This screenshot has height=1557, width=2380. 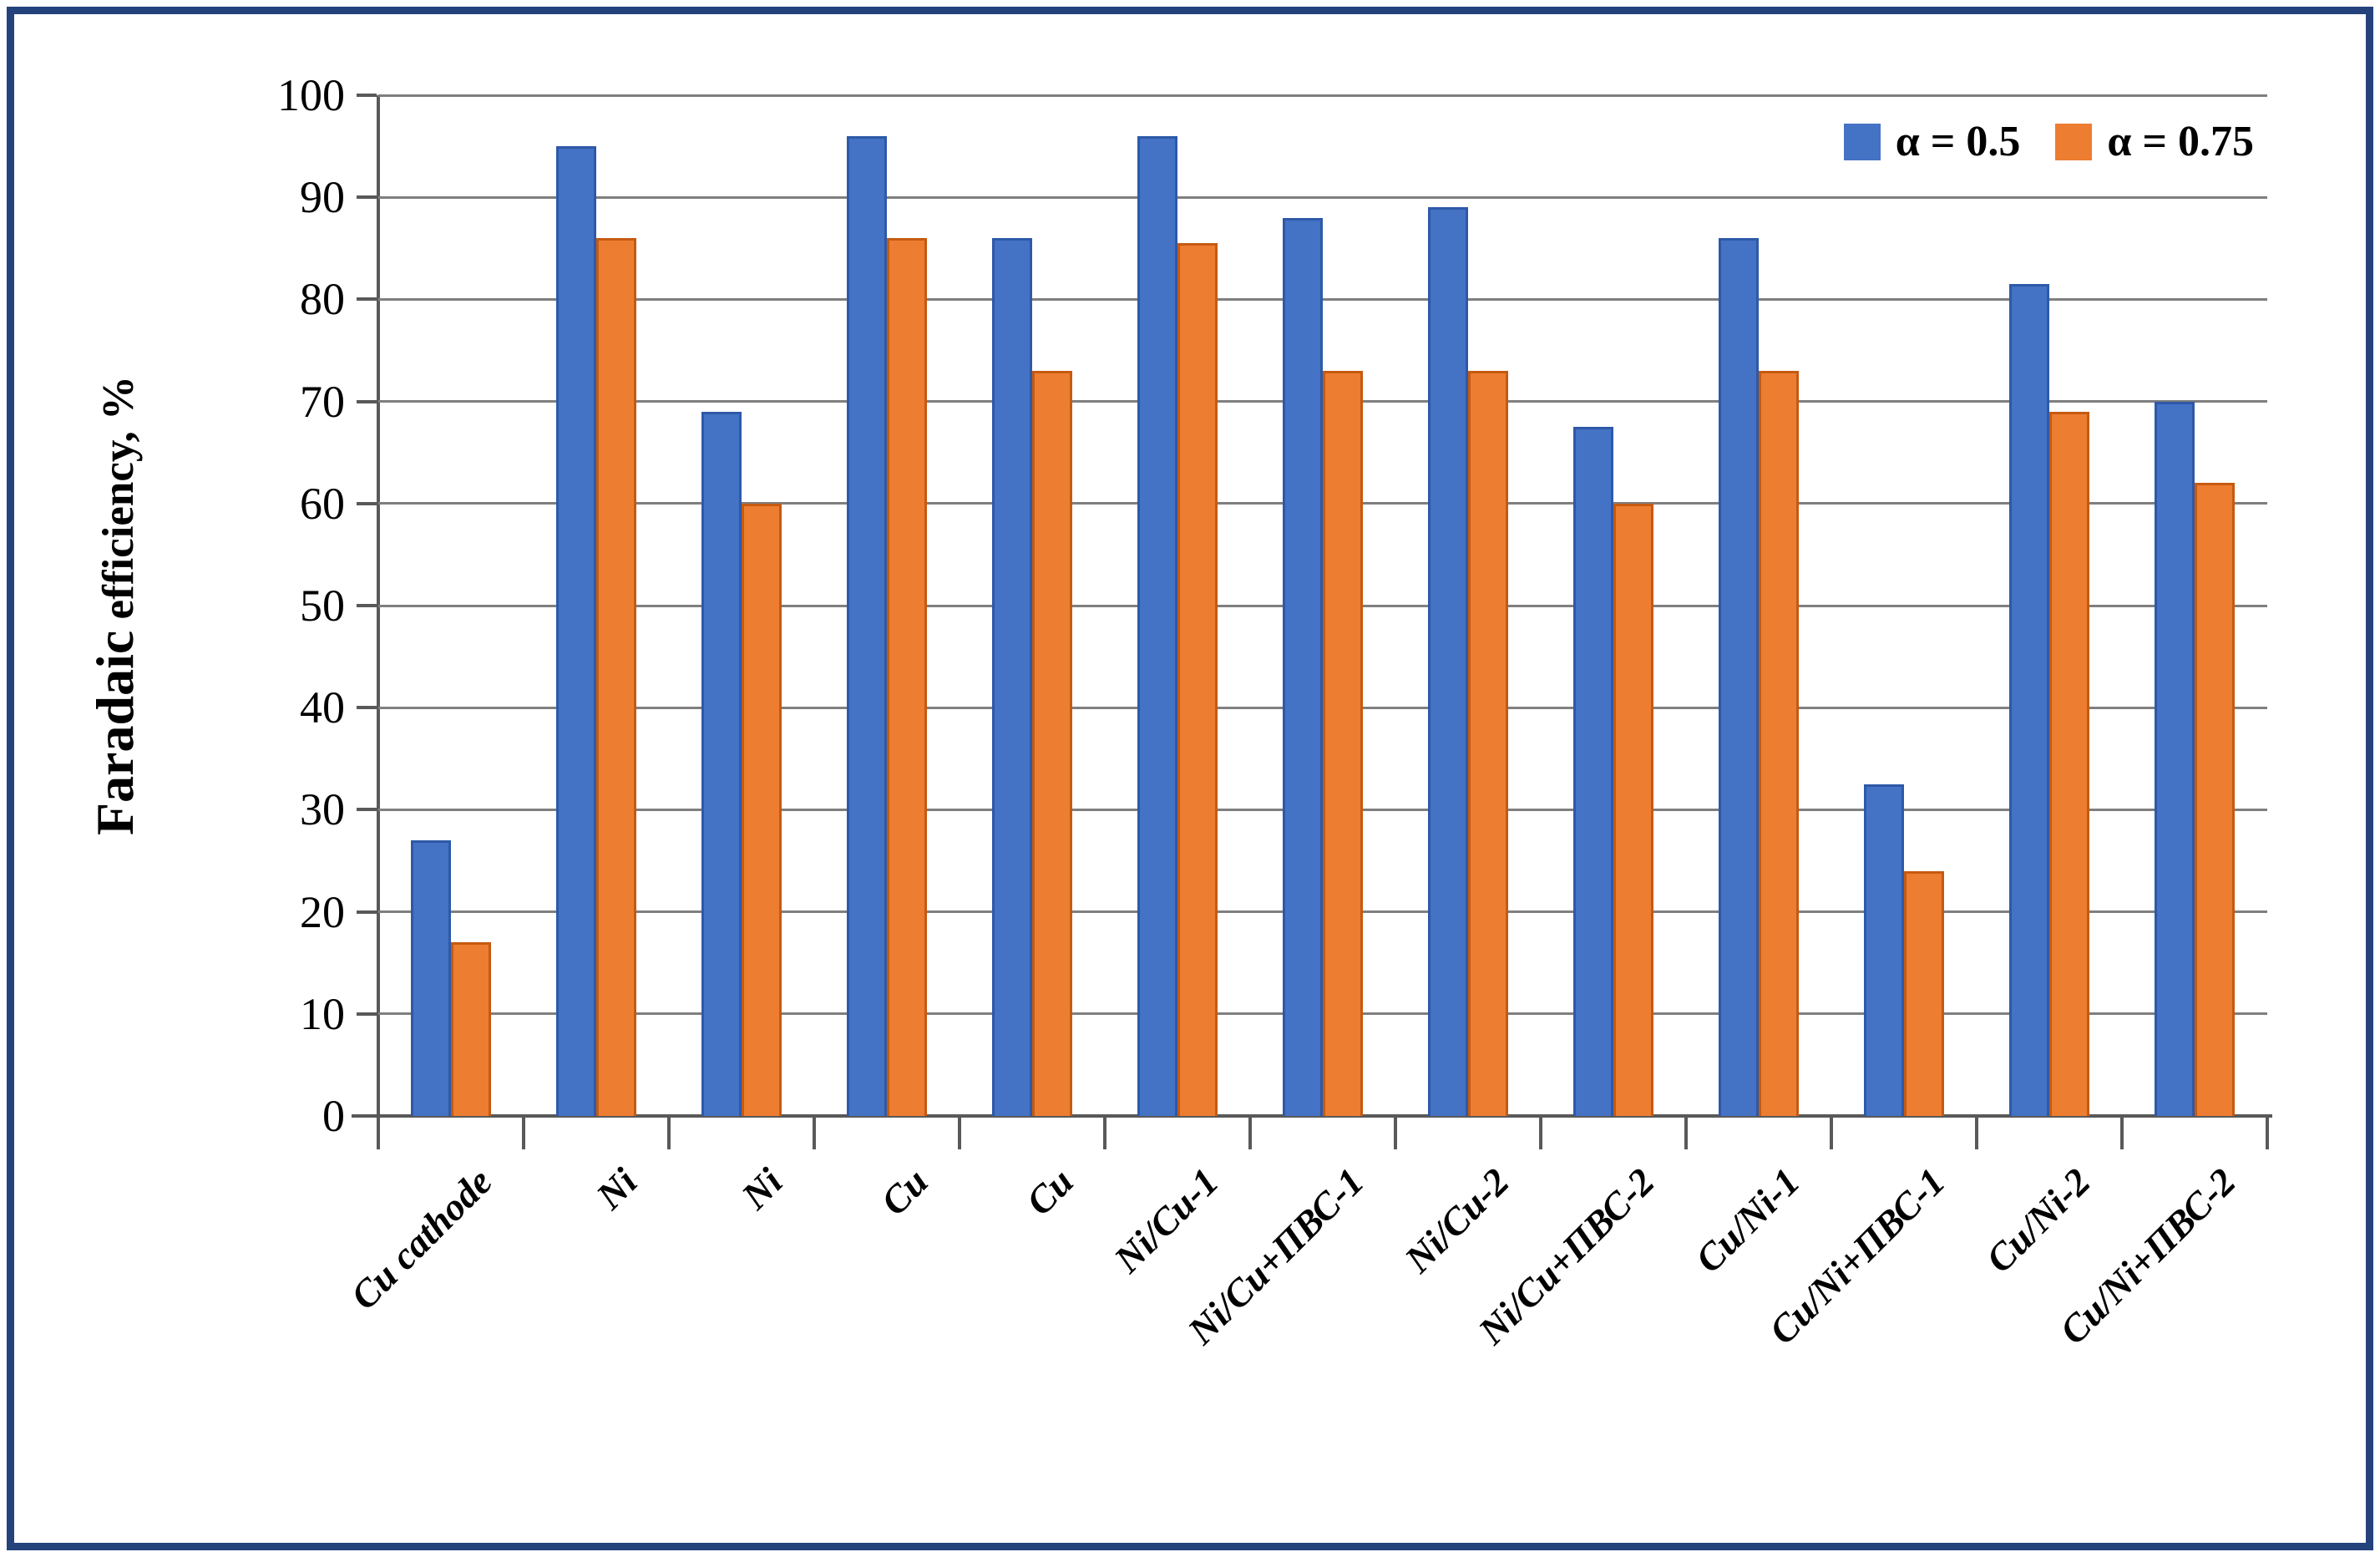 I want to click on legend-item-alpha-05: α = 0.5, so click(x=1932, y=142).